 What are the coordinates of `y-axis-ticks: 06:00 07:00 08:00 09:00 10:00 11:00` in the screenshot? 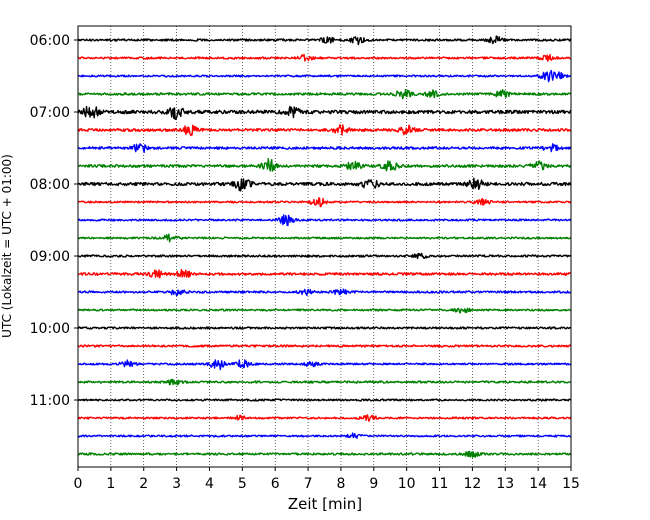 It's located at (54, 221).